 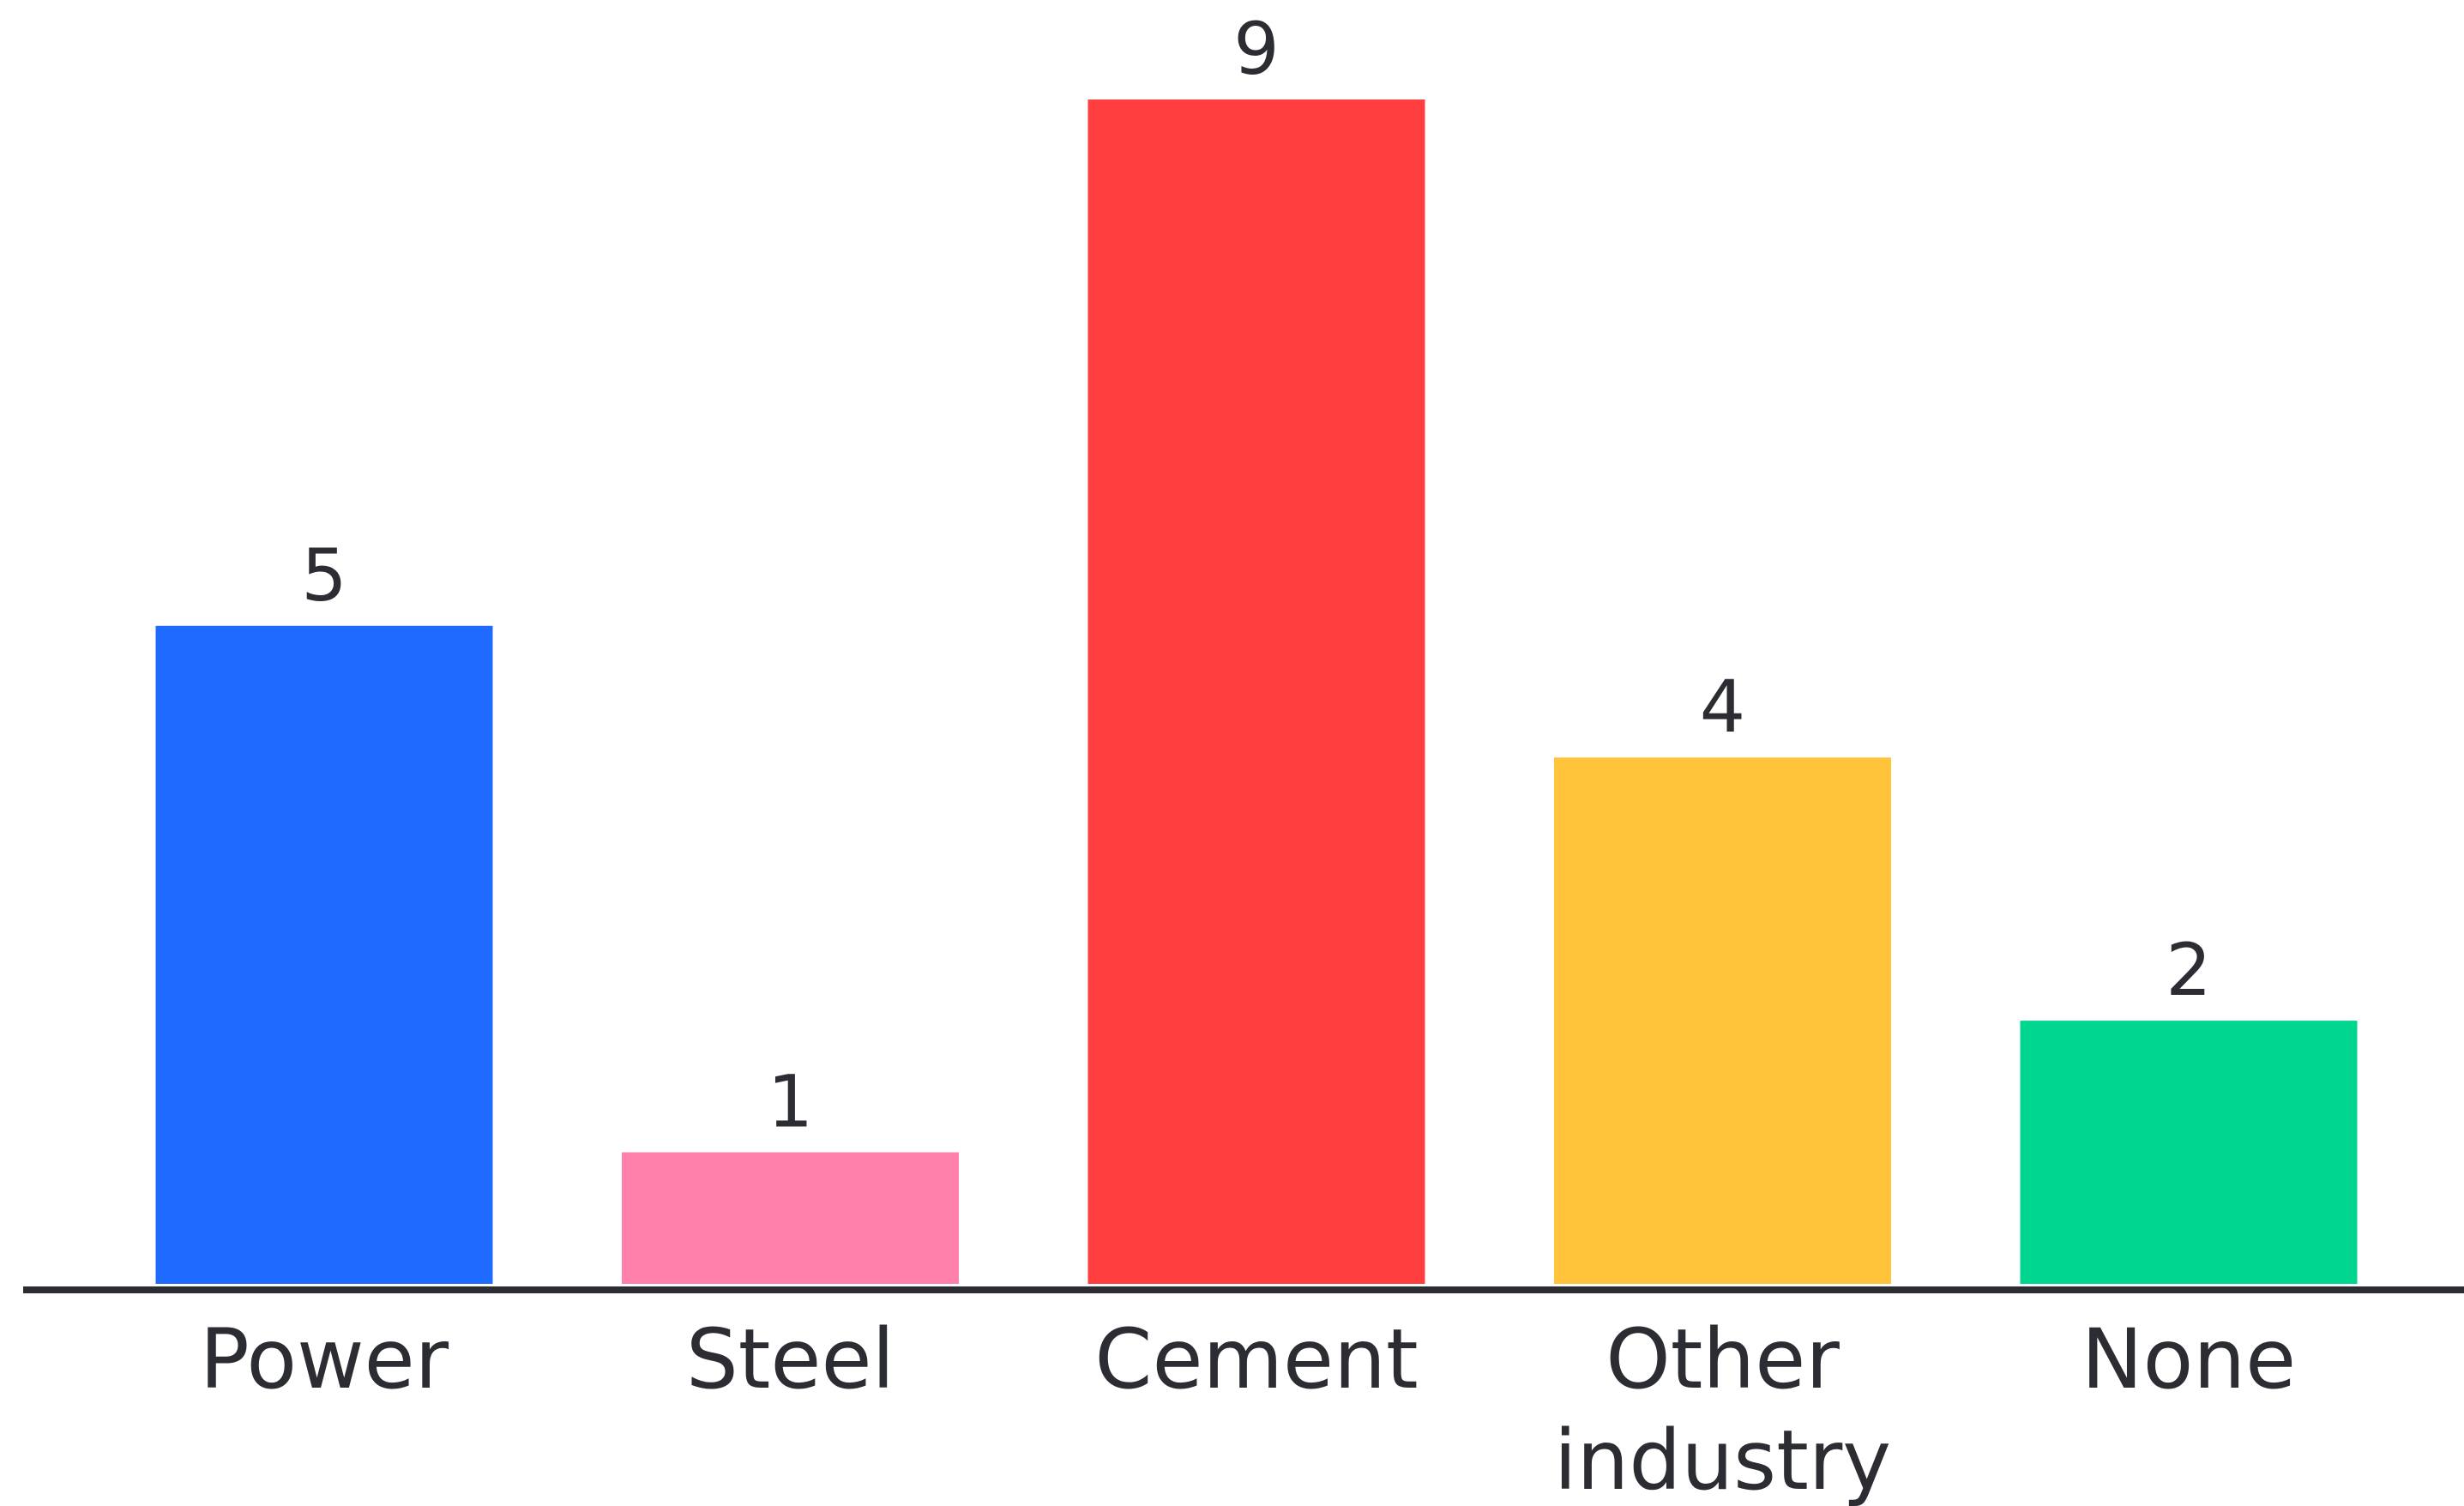 What do you see at coordinates (2189, 970) in the screenshot?
I see `data-label-none: 2` at bounding box center [2189, 970].